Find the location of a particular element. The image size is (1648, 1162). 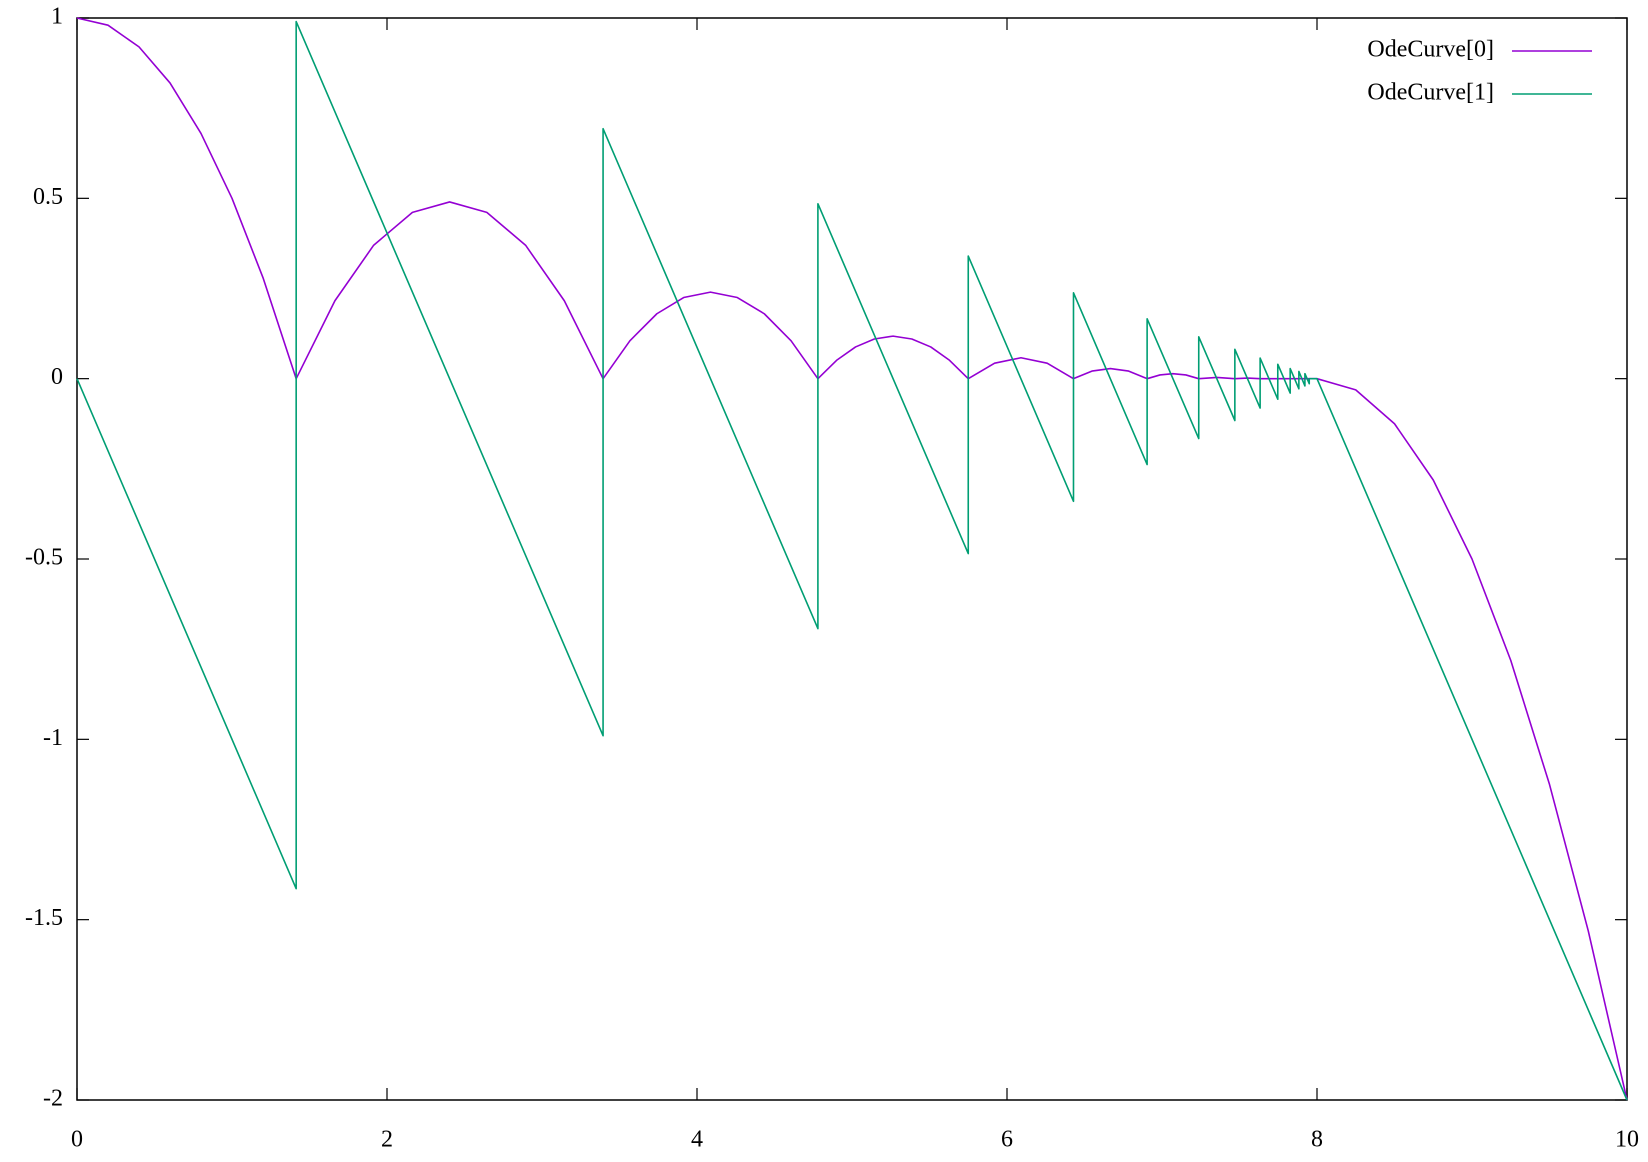

x-tick-label: 10 is located at coordinates (1627, 1140).